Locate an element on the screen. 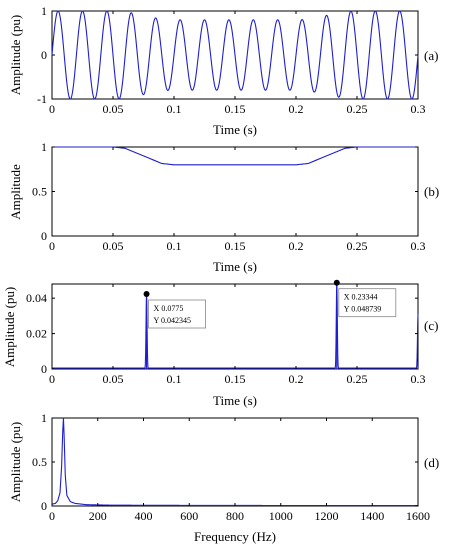 This screenshot has height=550, width=452. panel-label: (a) is located at coordinates (431, 55).